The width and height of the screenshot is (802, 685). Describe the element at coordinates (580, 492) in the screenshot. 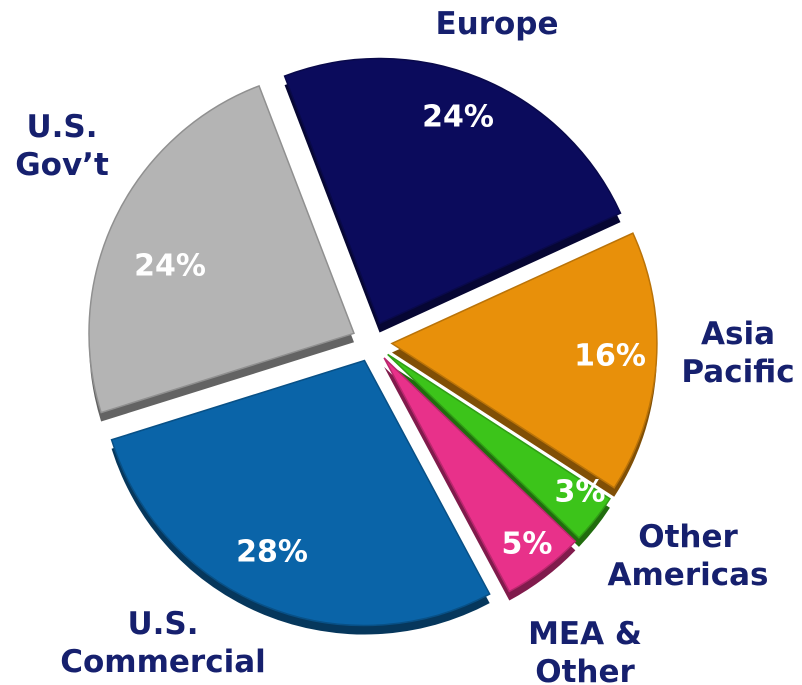

I see `value-label: 3%` at that location.